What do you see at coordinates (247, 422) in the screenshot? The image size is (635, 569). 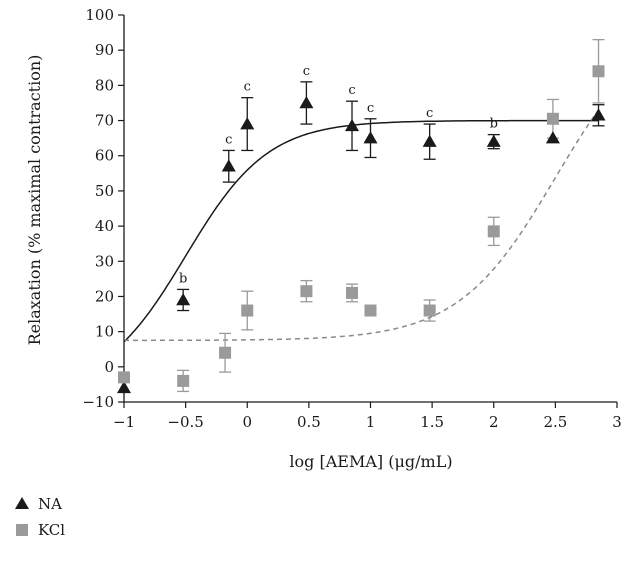 I see `x-tick-label: 0` at bounding box center [247, 422].